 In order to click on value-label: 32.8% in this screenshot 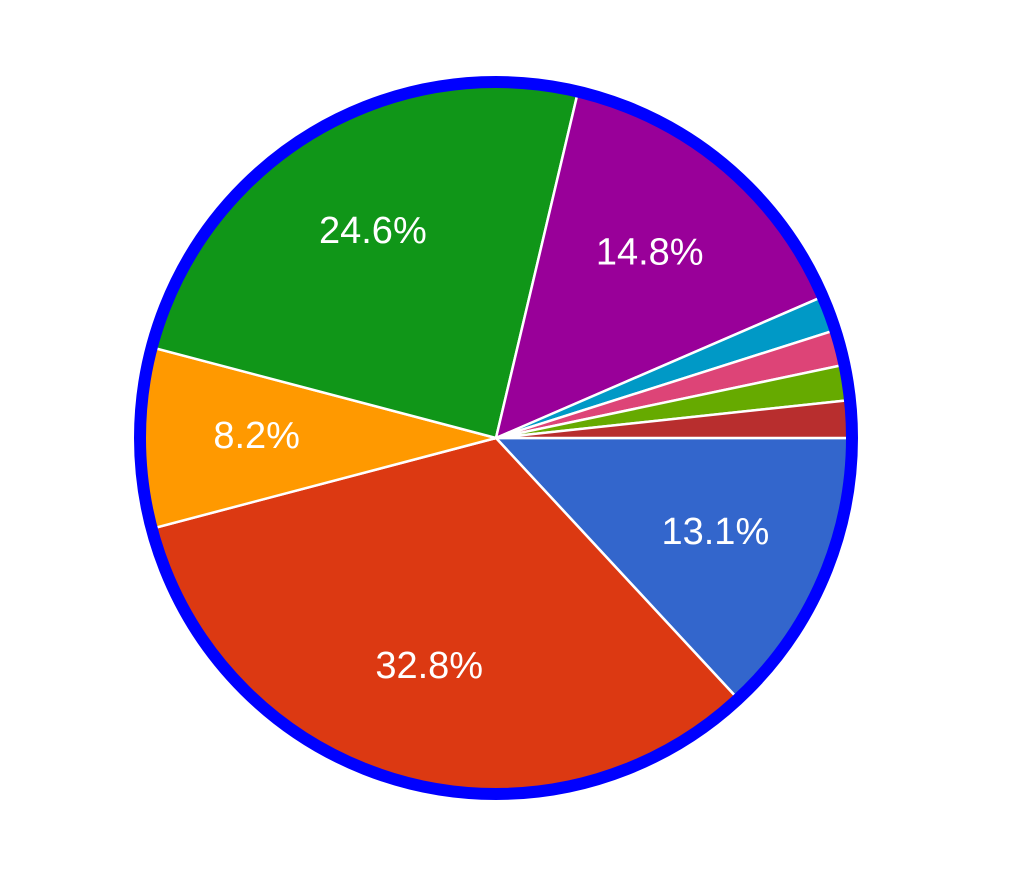, I will do `click(429, 666)`.